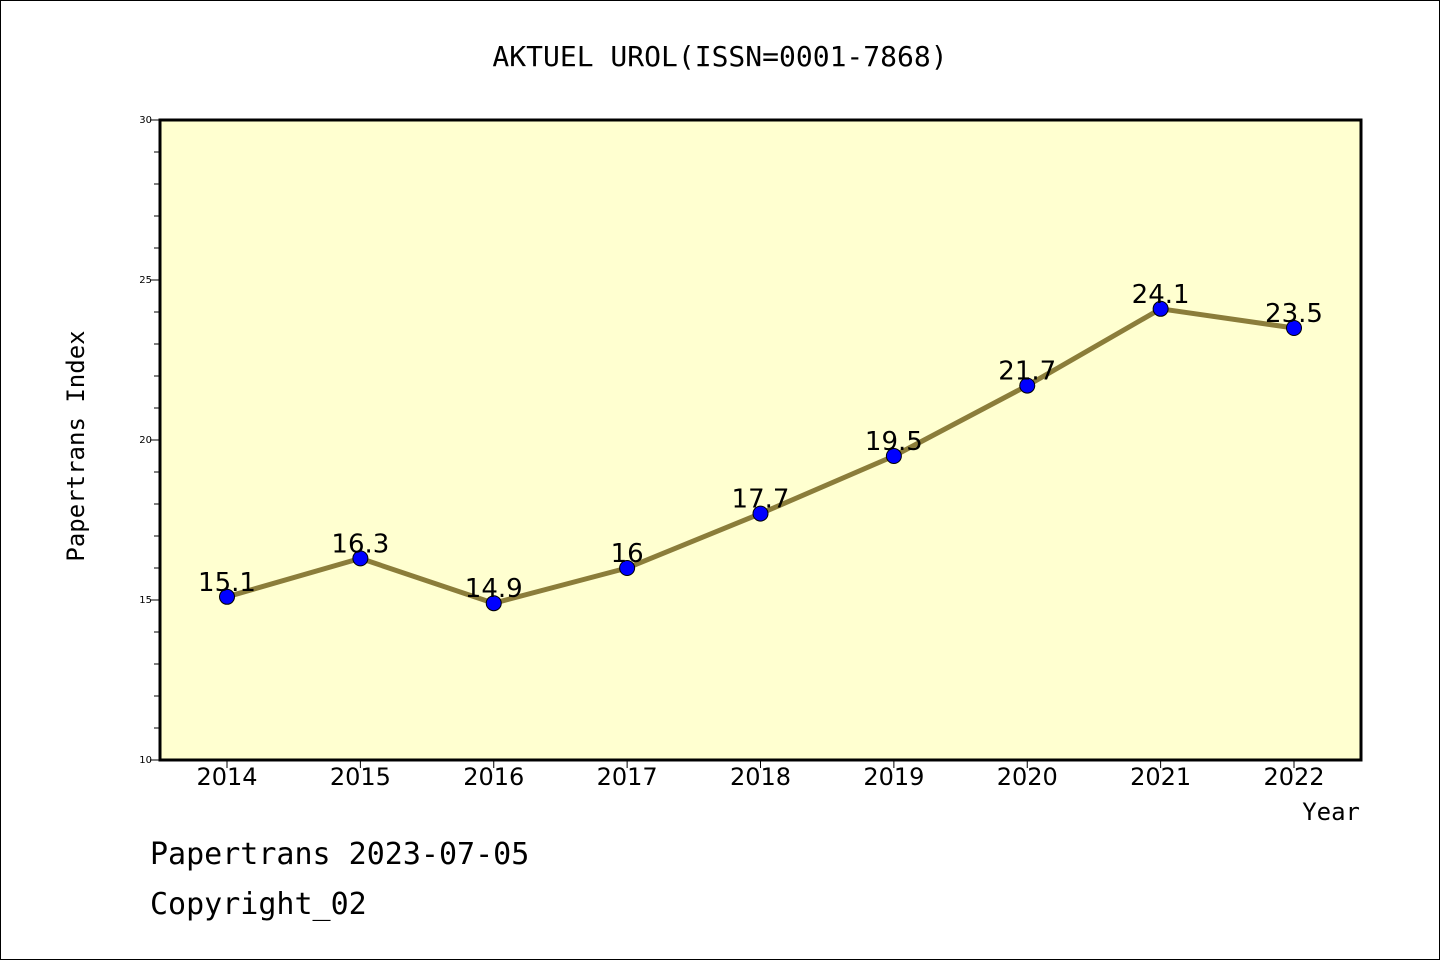 The height and width of the screenshot is (960, 1440). Describe the element at coordinates (893, 777) in the screenshot. I see `x-tick-label: 2019` at that location.